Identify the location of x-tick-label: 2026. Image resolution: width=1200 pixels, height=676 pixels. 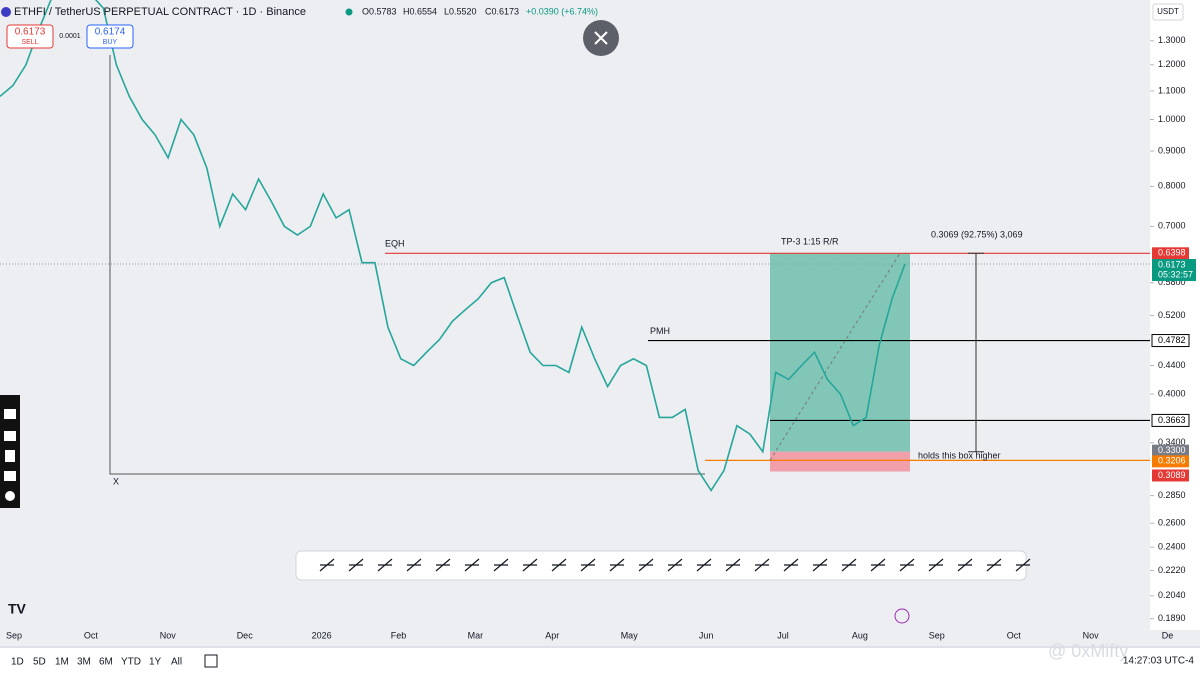
(322, 635).